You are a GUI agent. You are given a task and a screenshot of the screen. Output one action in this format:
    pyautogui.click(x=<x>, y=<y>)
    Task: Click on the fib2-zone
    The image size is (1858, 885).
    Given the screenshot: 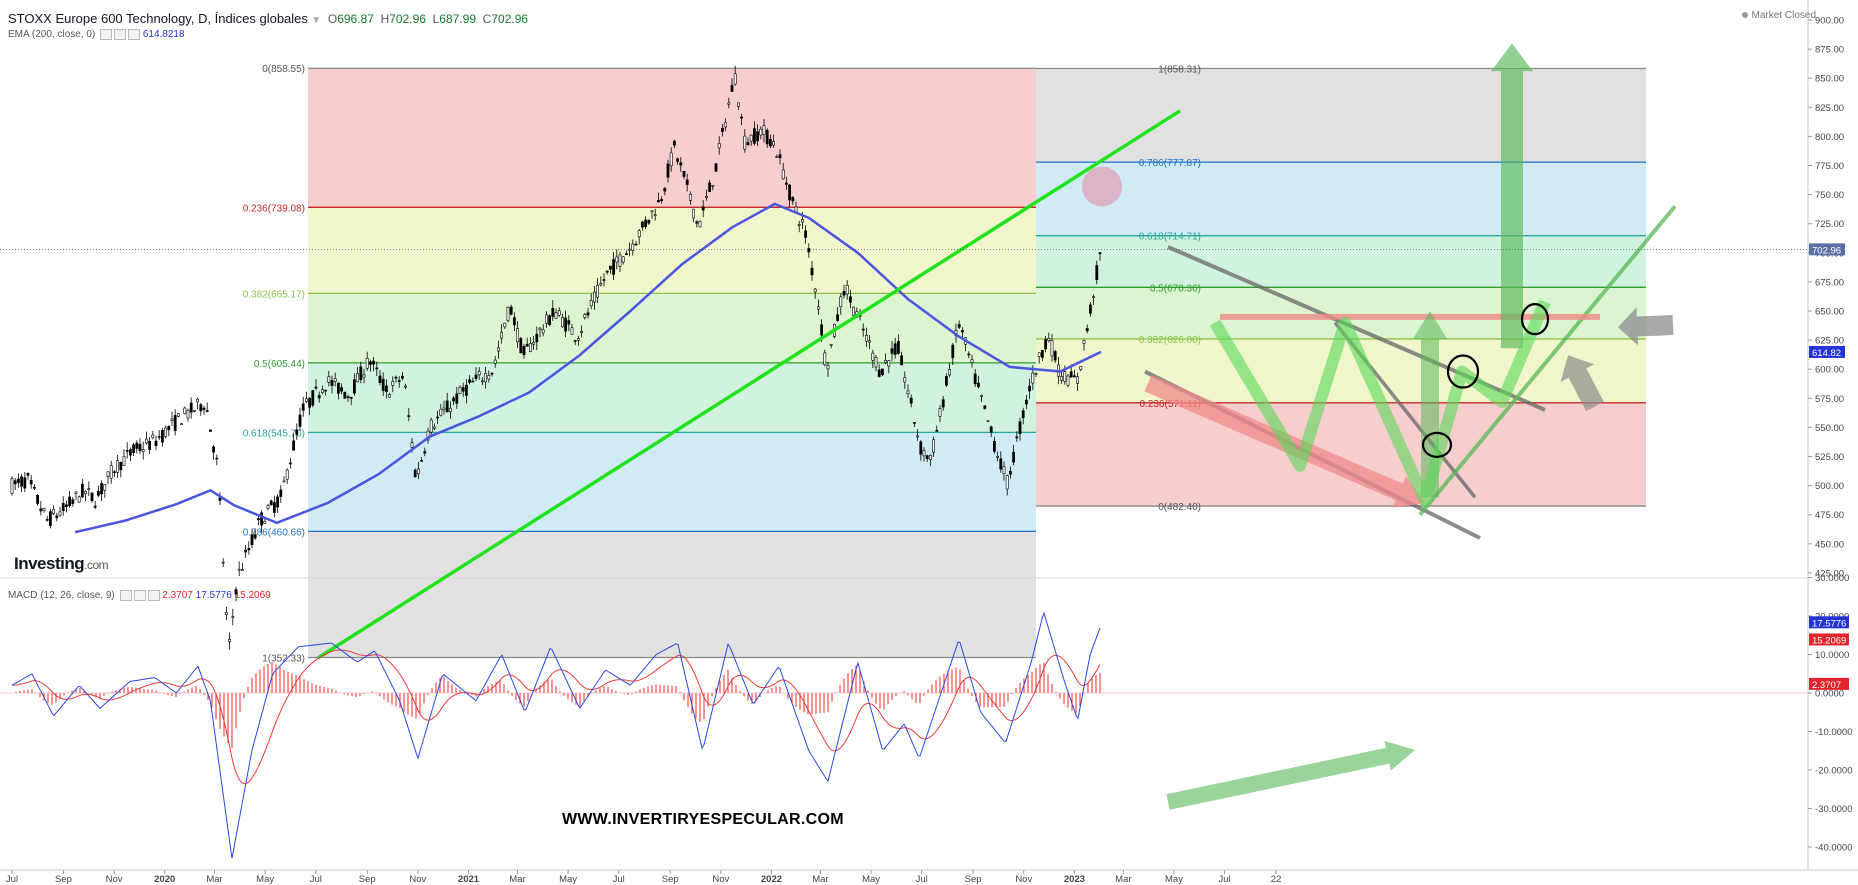 What is the action you would take?
    pyautogui.click(x=1341, y=454)
    